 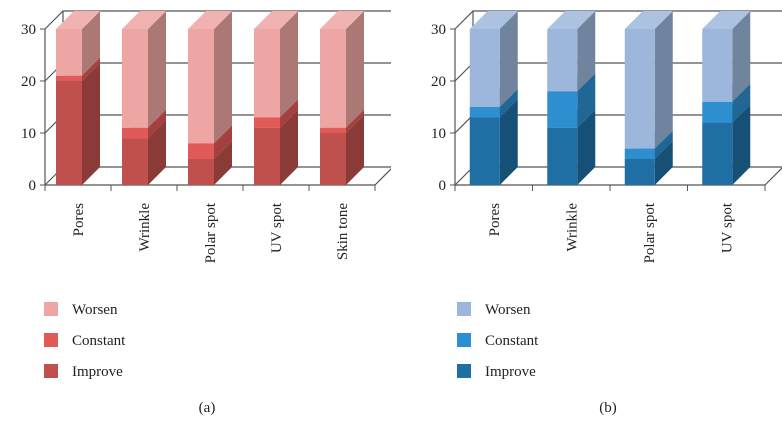 What do you see at coordinates (726, 56) in the screenshot?
I see `bar-uv-spot-worsen` at bounding box center [726, 56].